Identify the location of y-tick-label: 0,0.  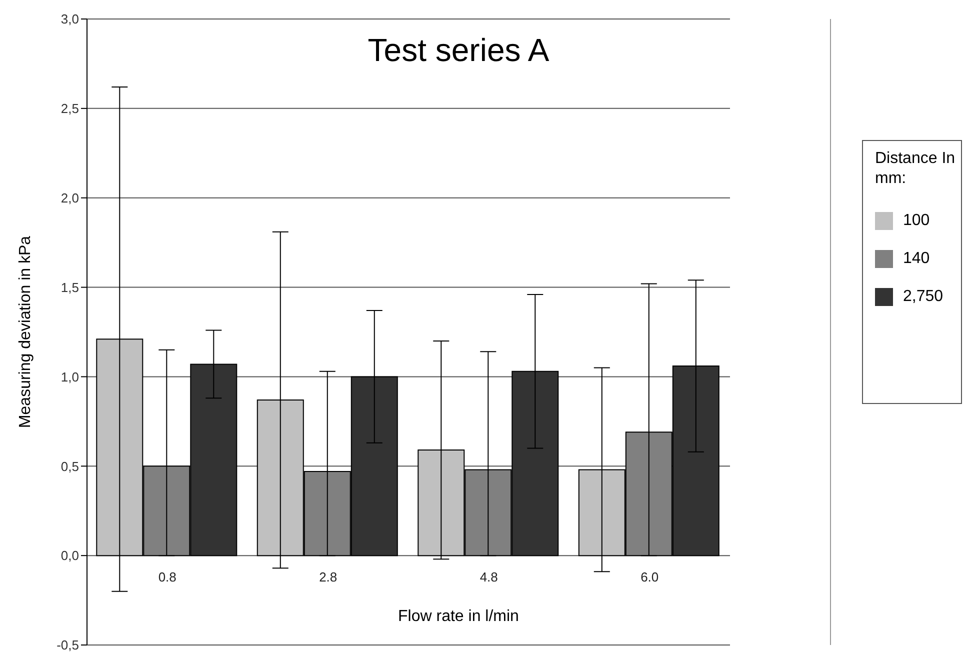
(69, 556).